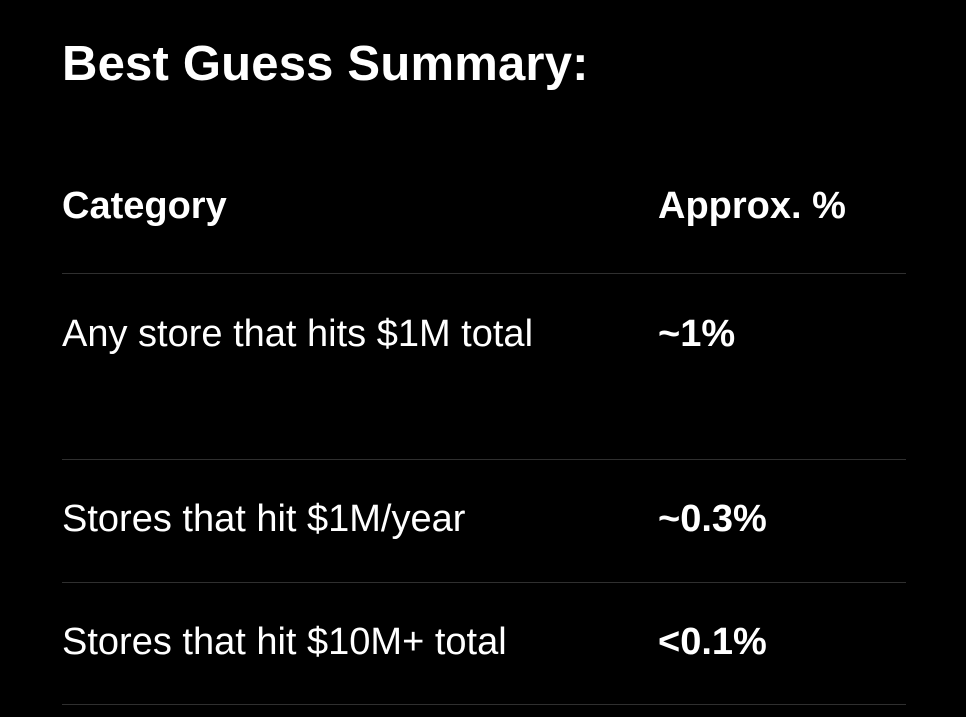 This screenshot has height=717, width=966. Describe the element at coordinates (752, 206) in the screenshot. I see `column-header-percent: Approx. %` at that location.